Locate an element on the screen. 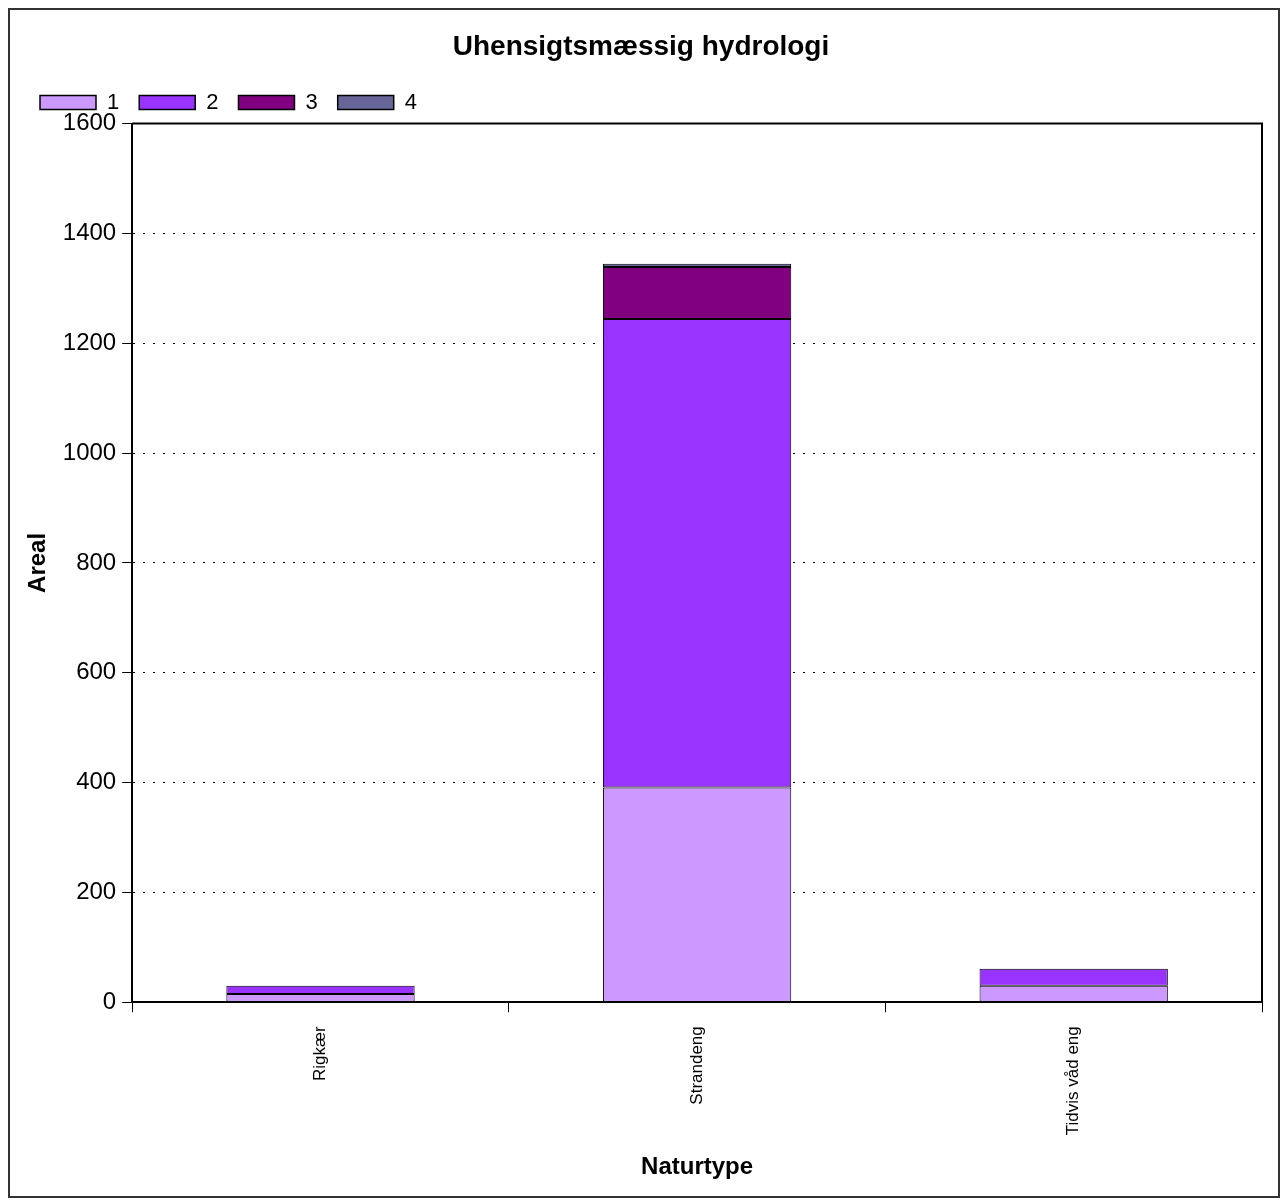  x-tick-label: Strandeng is located at coordinates (696, 1065).